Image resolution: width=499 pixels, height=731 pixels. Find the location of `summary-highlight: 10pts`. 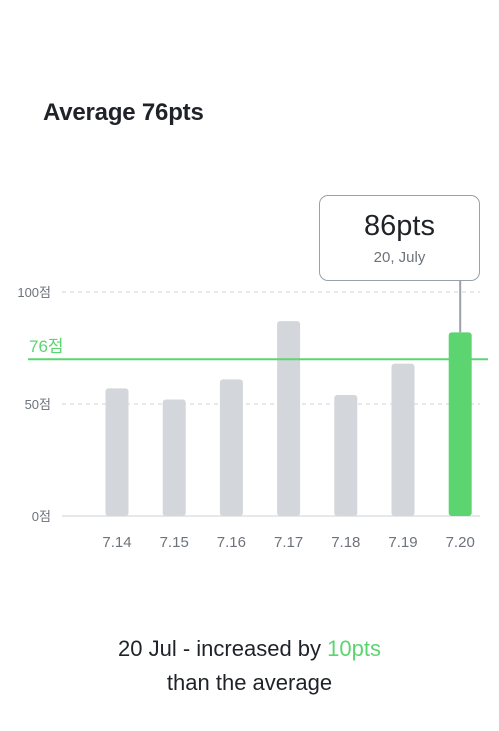

summary-highlight: 10pts is located at coordinates (354, 648).